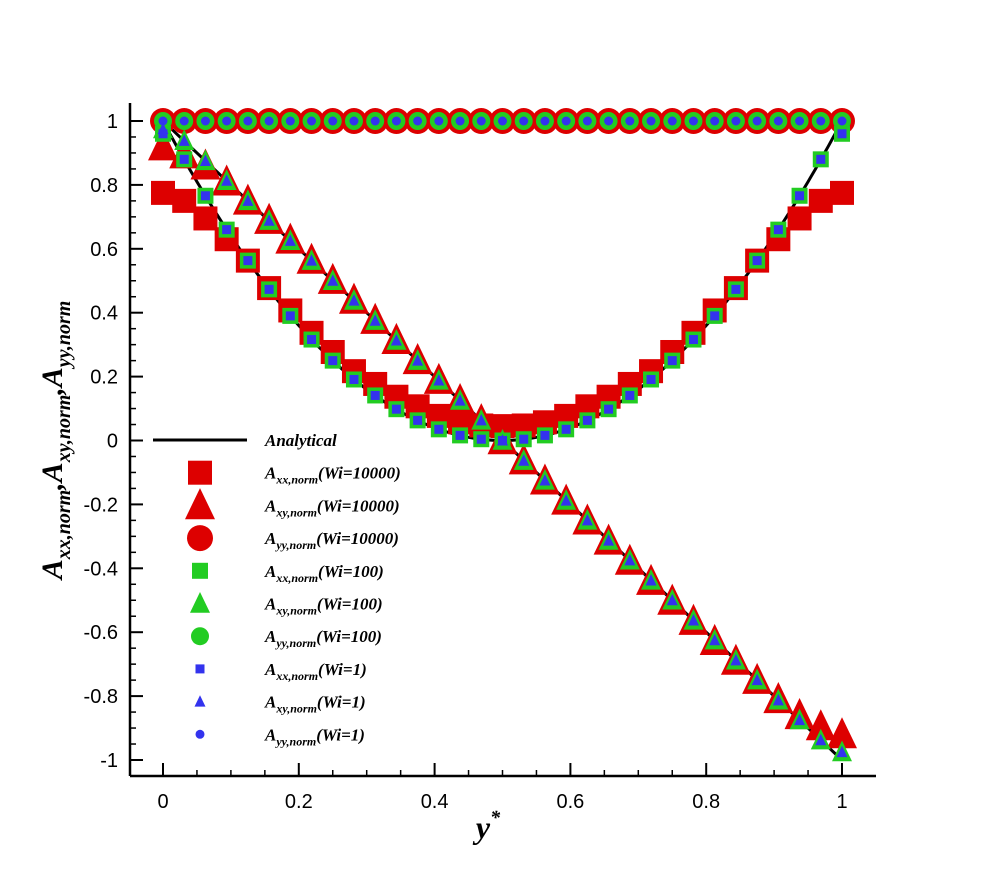  Describe the element at coordinates (315, 671) in the screenshot. I see `legend-label: Axx,norm(Wi=1)` at that location.